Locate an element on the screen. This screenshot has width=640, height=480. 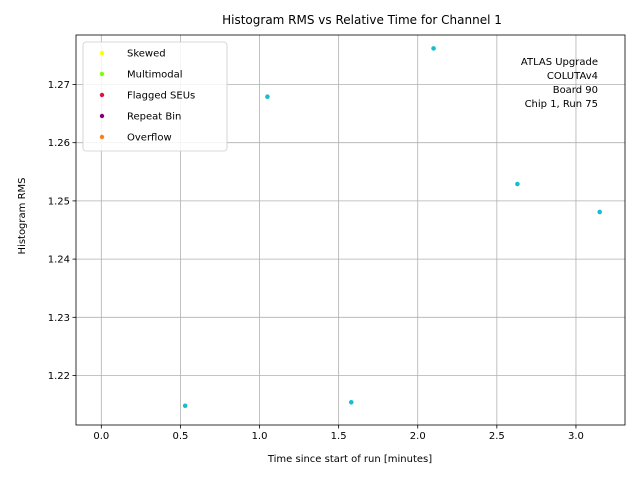
y-tick-label: 1.26 is located at coordinates (59, 143).